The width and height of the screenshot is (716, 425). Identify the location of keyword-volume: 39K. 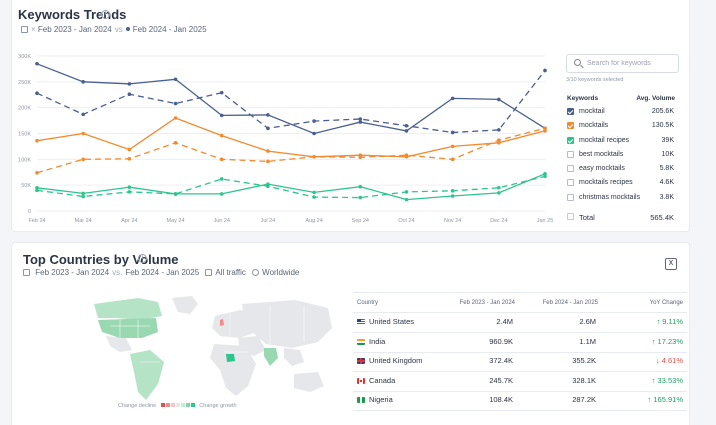
(667, 140).